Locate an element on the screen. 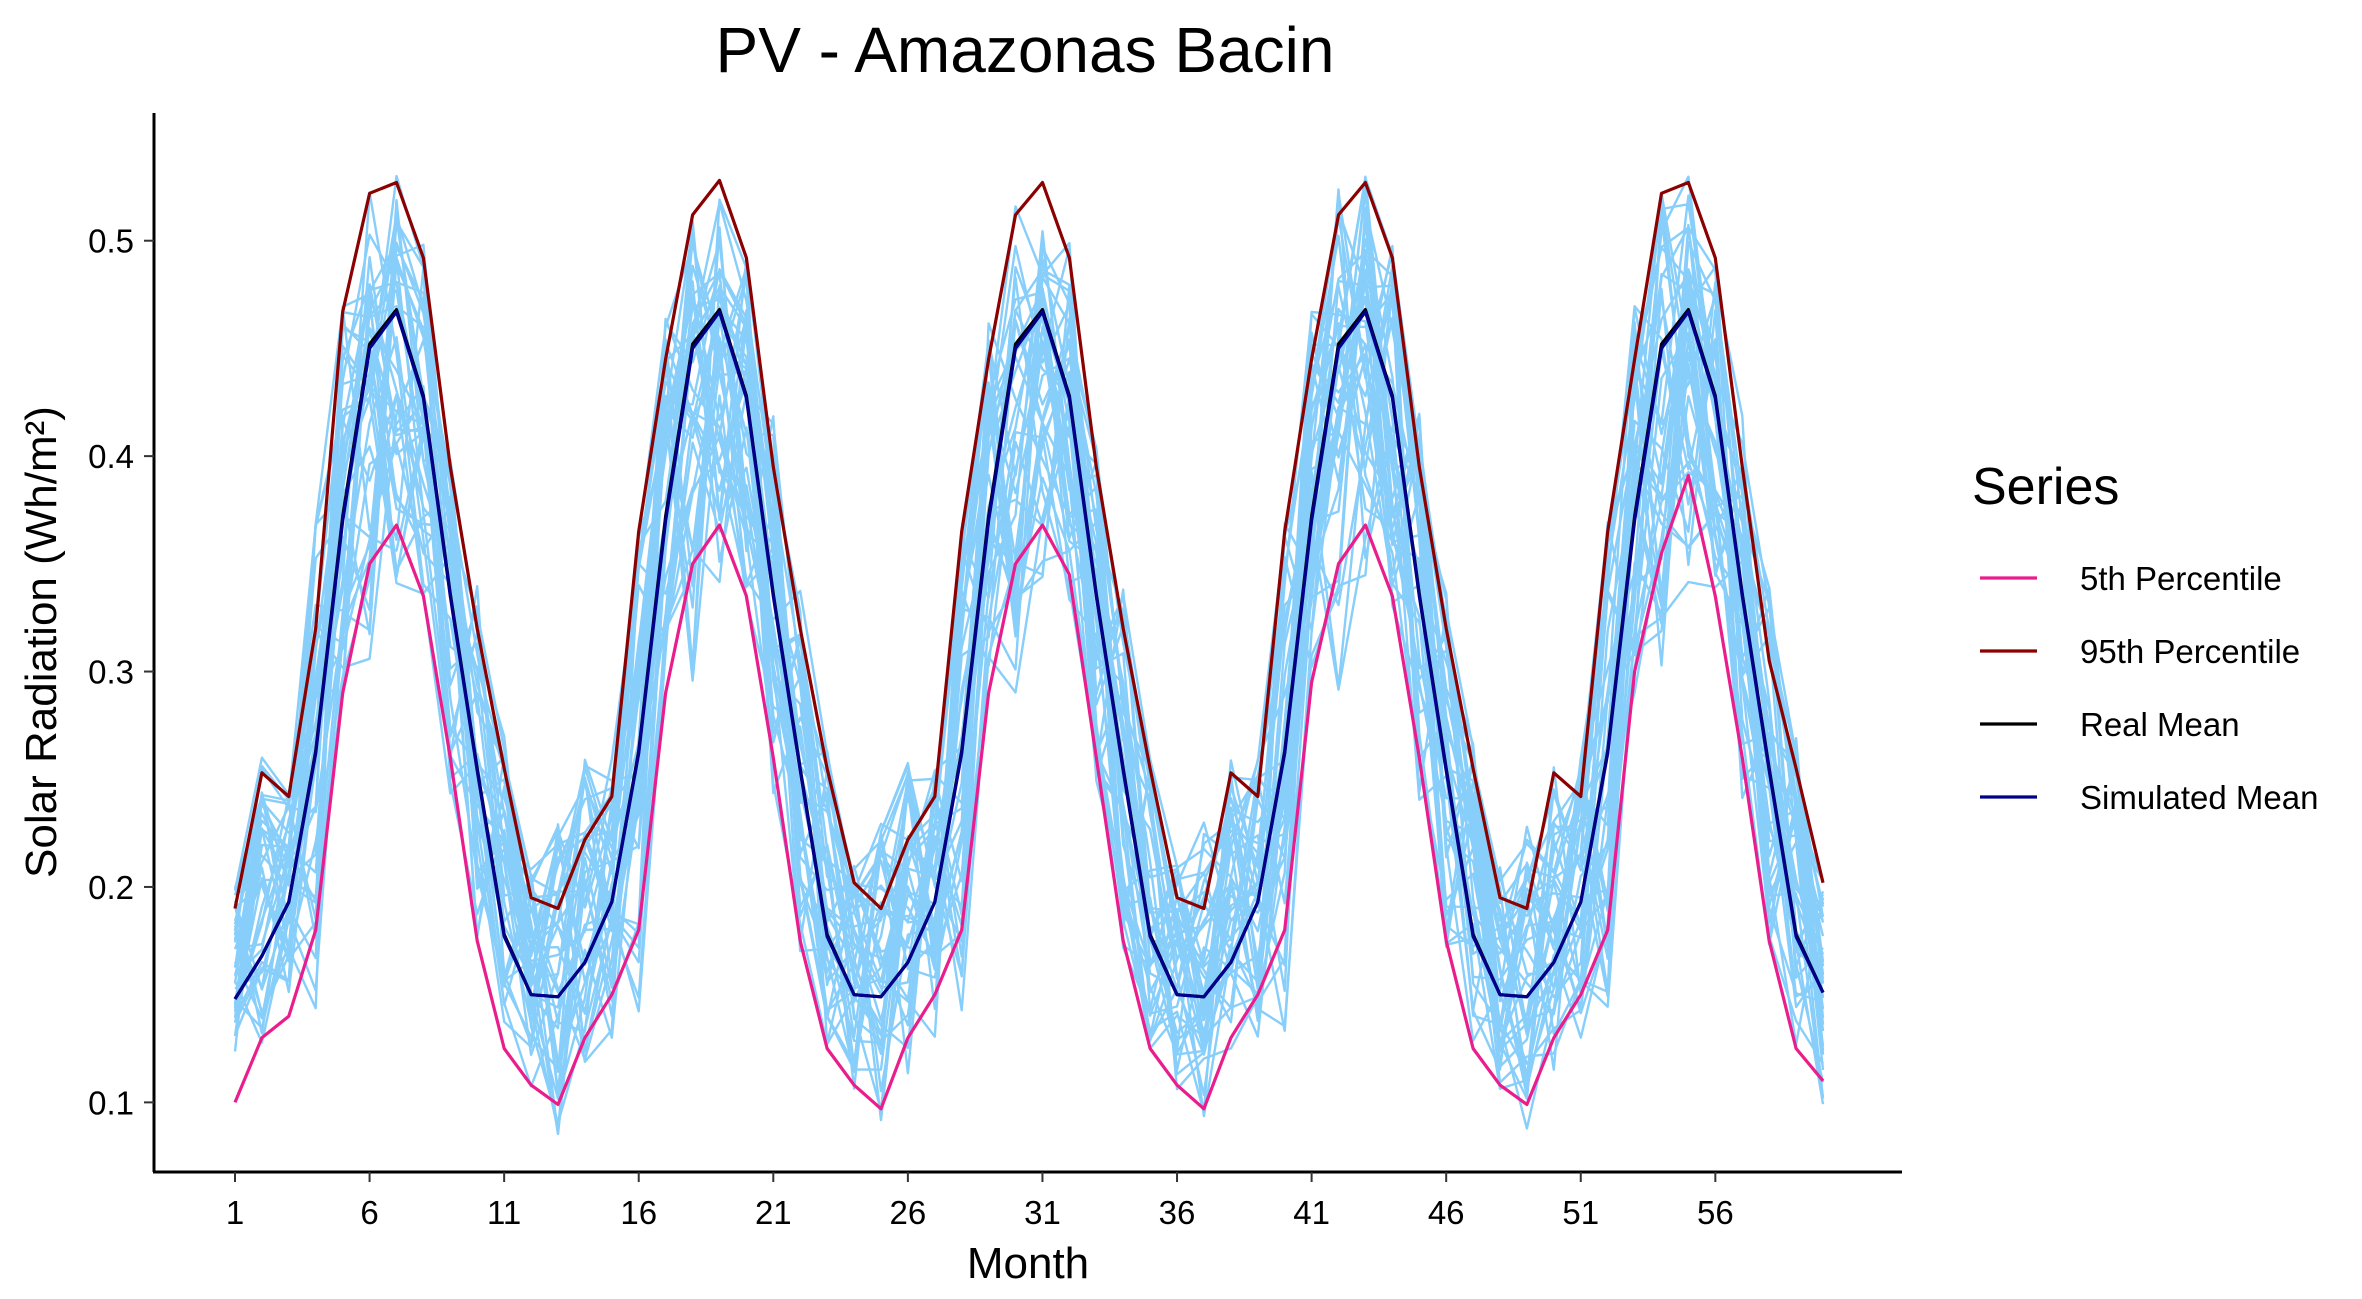  x-tick-label: 11 is located at coordinates (504, 1212).